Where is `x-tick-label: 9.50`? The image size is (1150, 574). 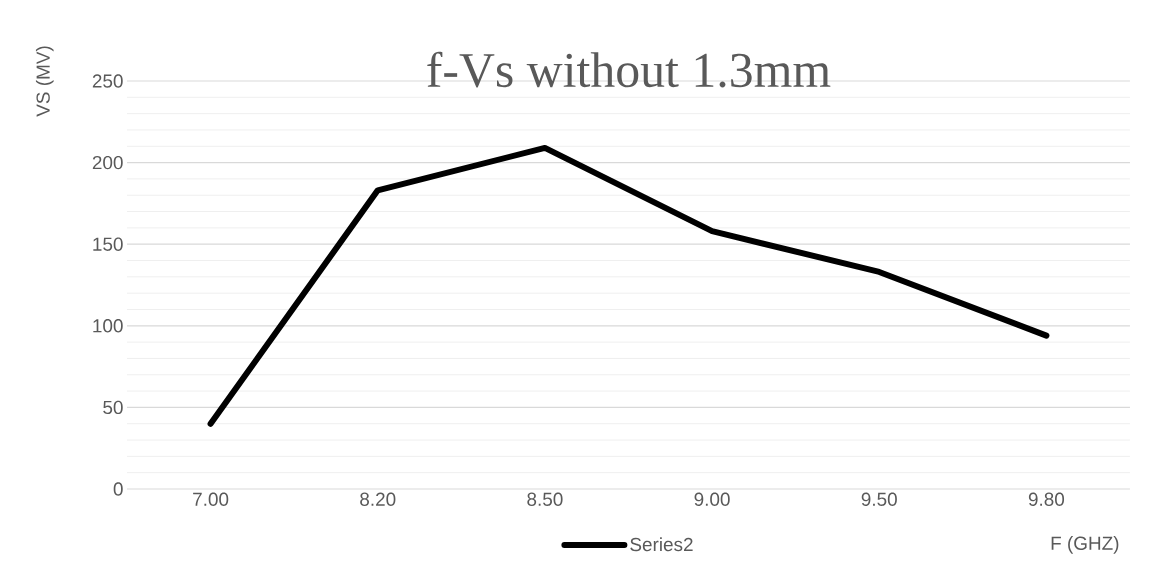 x-tick-label: 9.50 is located at coordinates (879, 499).